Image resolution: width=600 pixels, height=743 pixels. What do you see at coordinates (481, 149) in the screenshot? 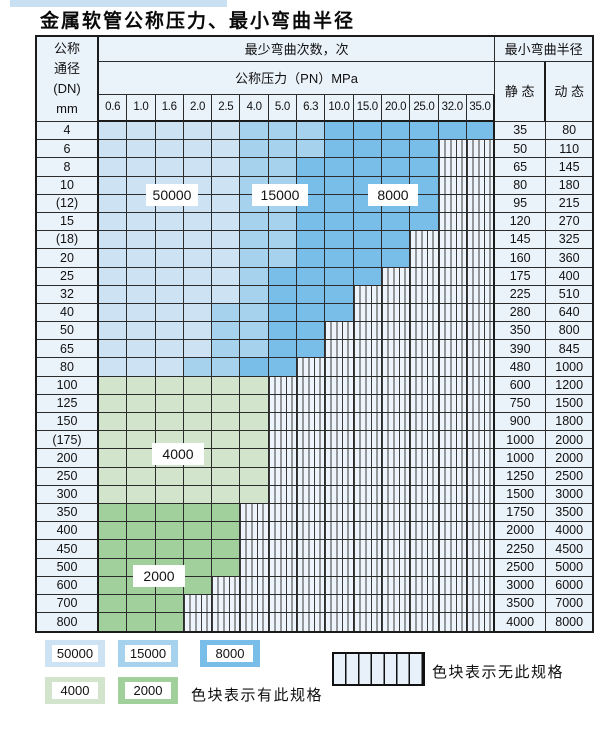
I see `spec-cell-dn6-pn35.0` at bounding box center [481, 149].